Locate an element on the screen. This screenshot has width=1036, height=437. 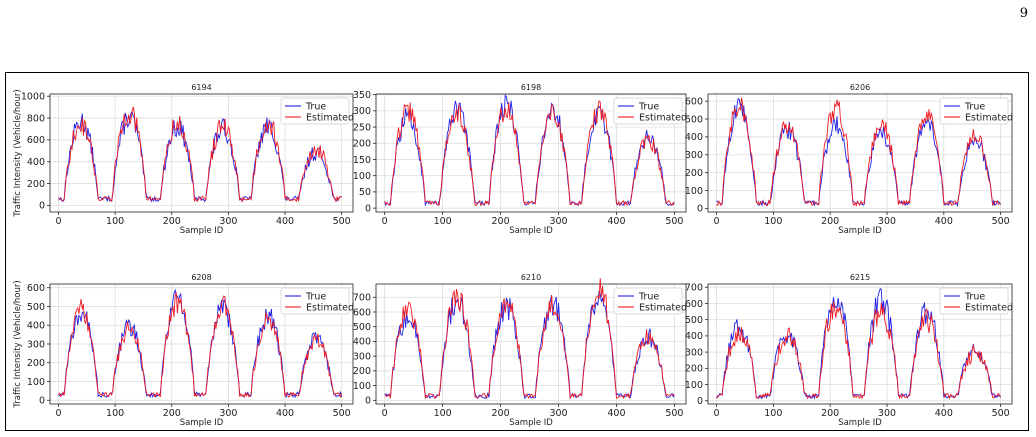
grid is located at coordinates (860, 344).